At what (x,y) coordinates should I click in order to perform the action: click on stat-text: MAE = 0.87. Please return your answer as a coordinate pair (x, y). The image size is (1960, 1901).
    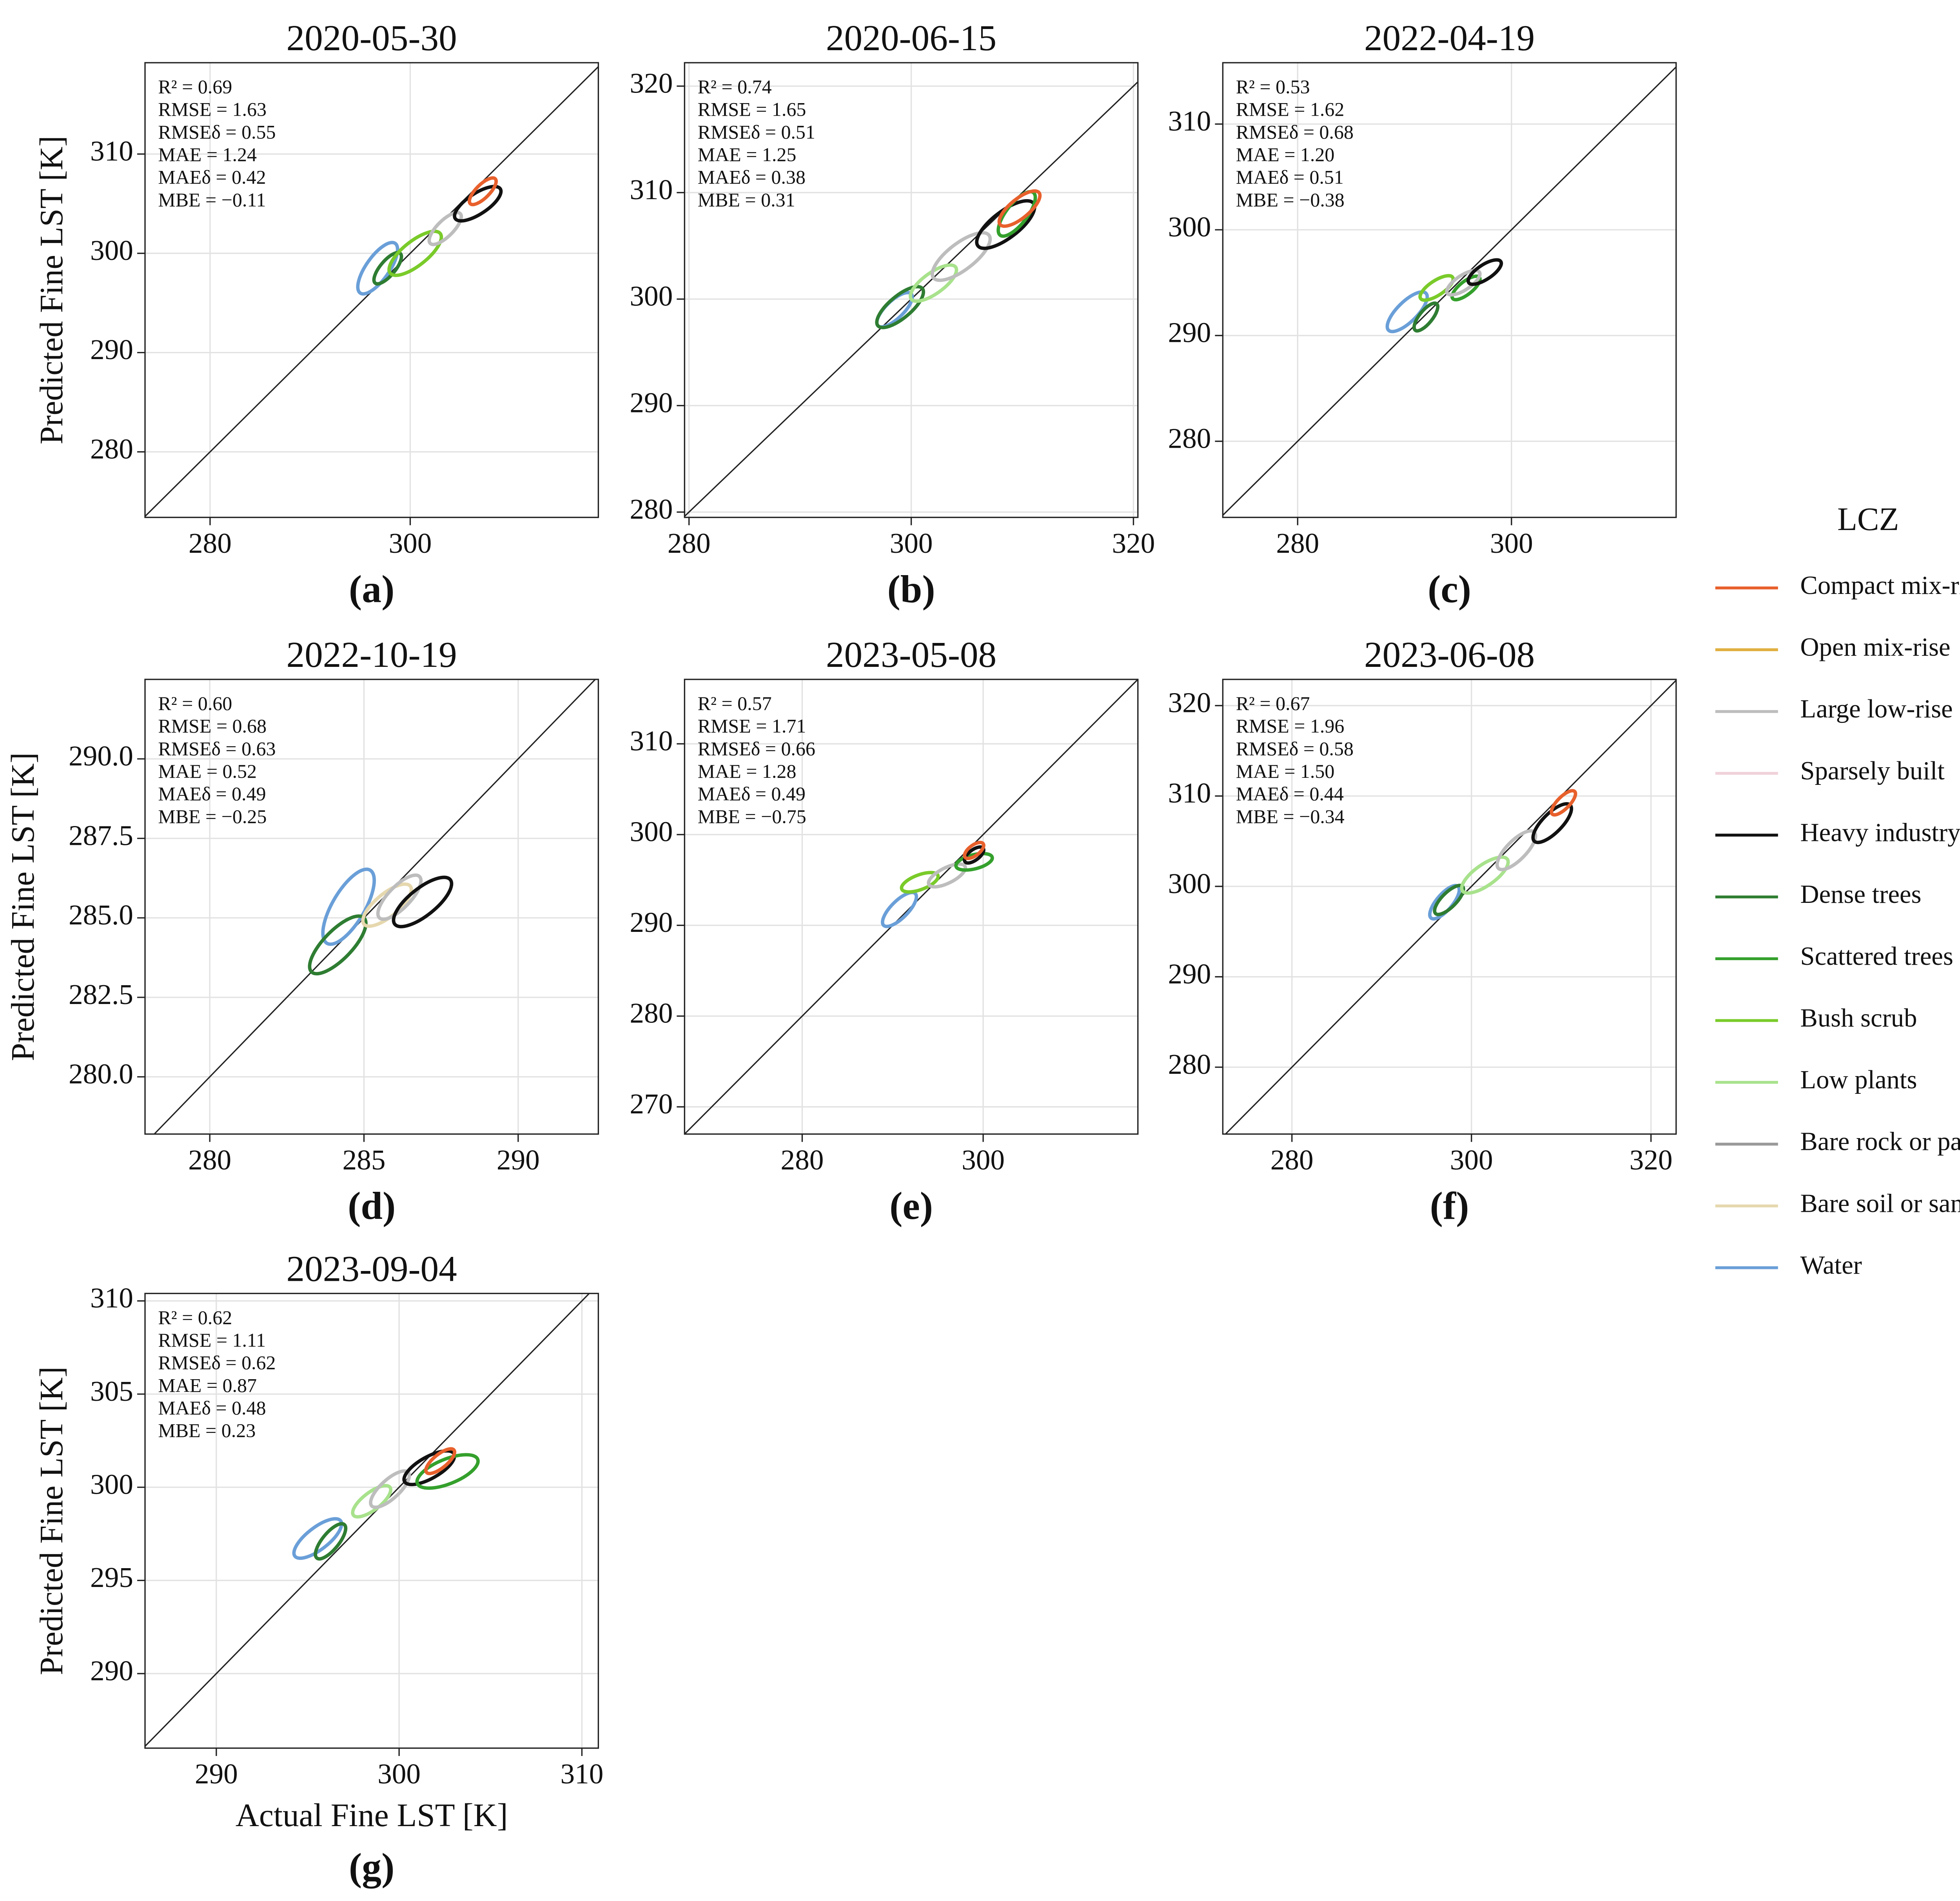
    Looking at the image, I should click on (208, 1385).